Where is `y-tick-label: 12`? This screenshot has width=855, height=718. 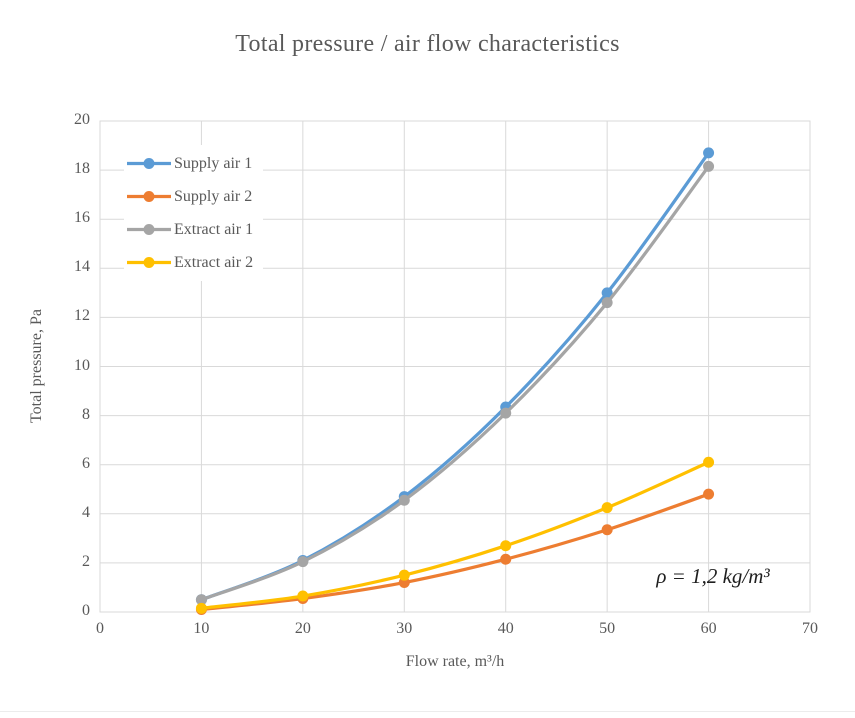 y-tick-label: 12 is located at coordinates (82, 316).